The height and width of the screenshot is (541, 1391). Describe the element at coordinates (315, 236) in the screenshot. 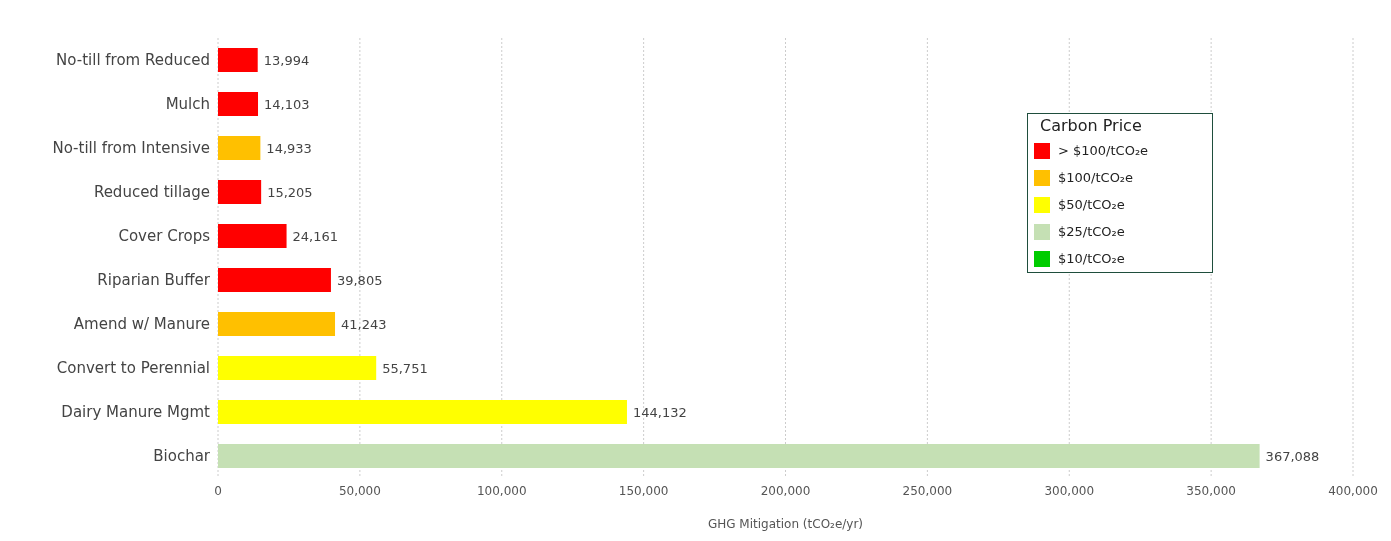

I see `data-label: 24,161` at that location.